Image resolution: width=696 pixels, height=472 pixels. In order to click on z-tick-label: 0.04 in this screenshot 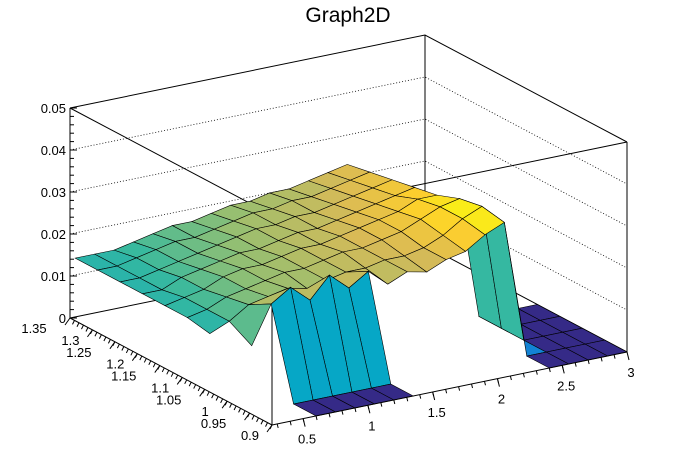, I will do `click(53, 150)`.